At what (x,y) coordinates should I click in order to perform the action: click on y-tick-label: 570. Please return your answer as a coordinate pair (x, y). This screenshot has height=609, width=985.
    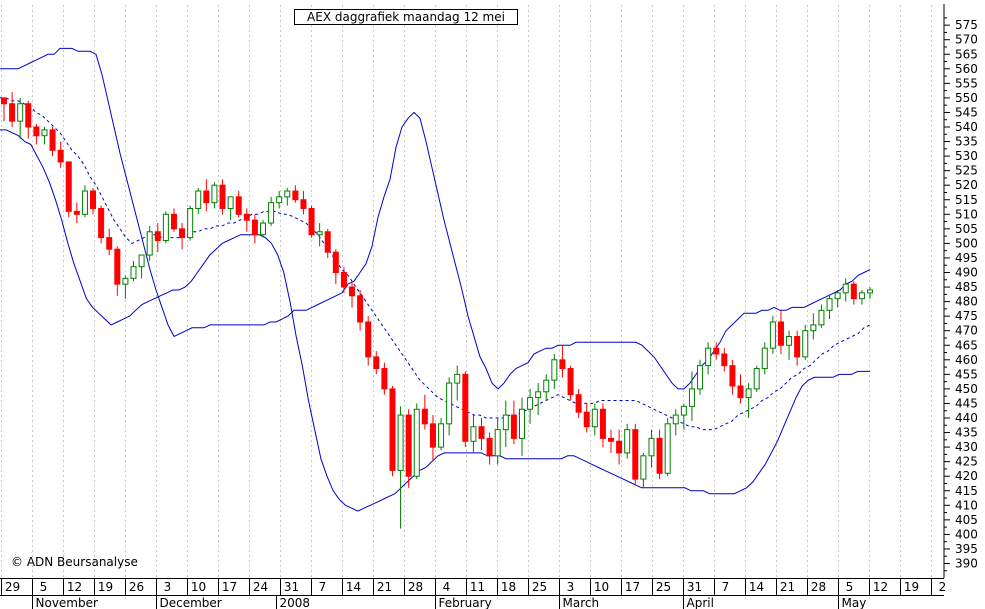
    Looking at the image, I should click on (966, 40).